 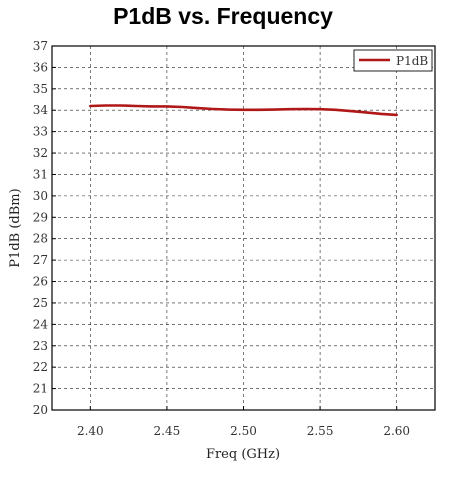 I want to click on y-tick-label: 29, so click(x=40, y=217).